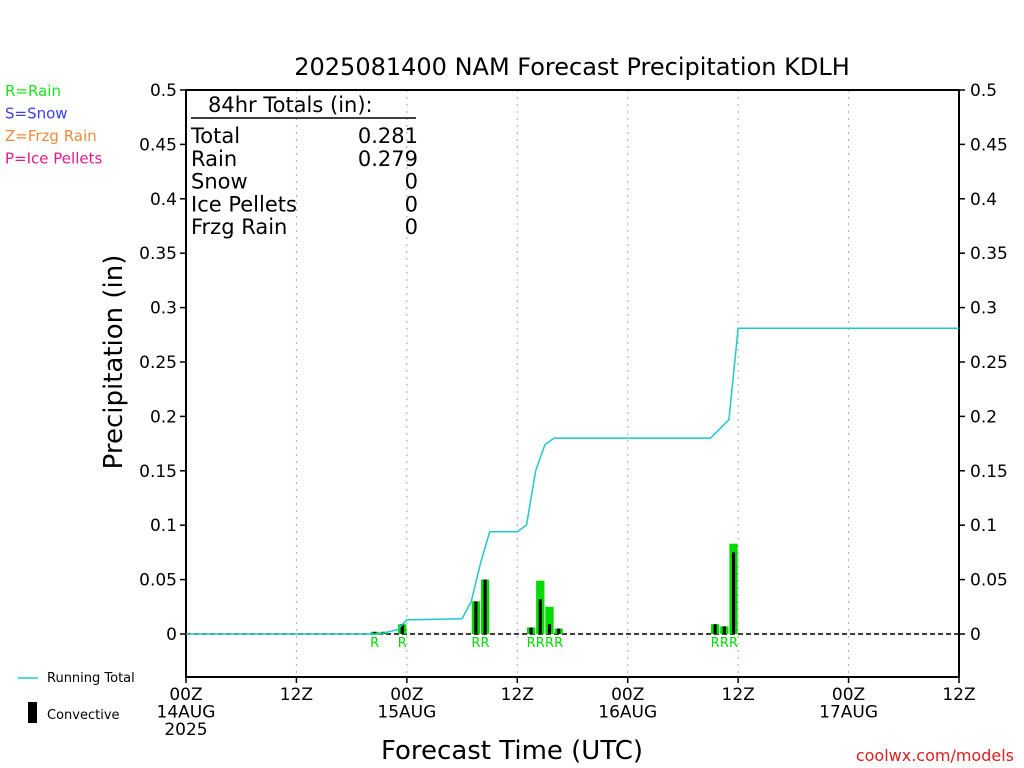 The height and width of the screenshot is (768, 1024). What do you see at coordinates (36, 114) in the screenshot?
I see `ptype-legend-item: S=Snow` at bounding box center [36, 114].